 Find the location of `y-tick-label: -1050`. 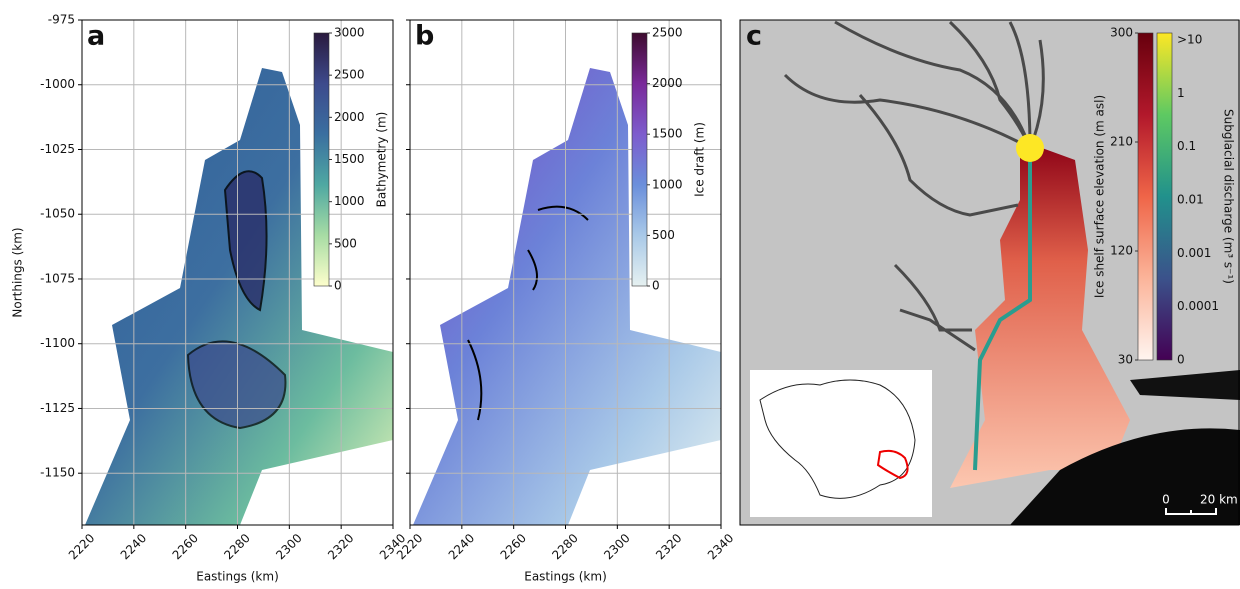

y-tick-label: -1050 is located at coordinates (57, 214).